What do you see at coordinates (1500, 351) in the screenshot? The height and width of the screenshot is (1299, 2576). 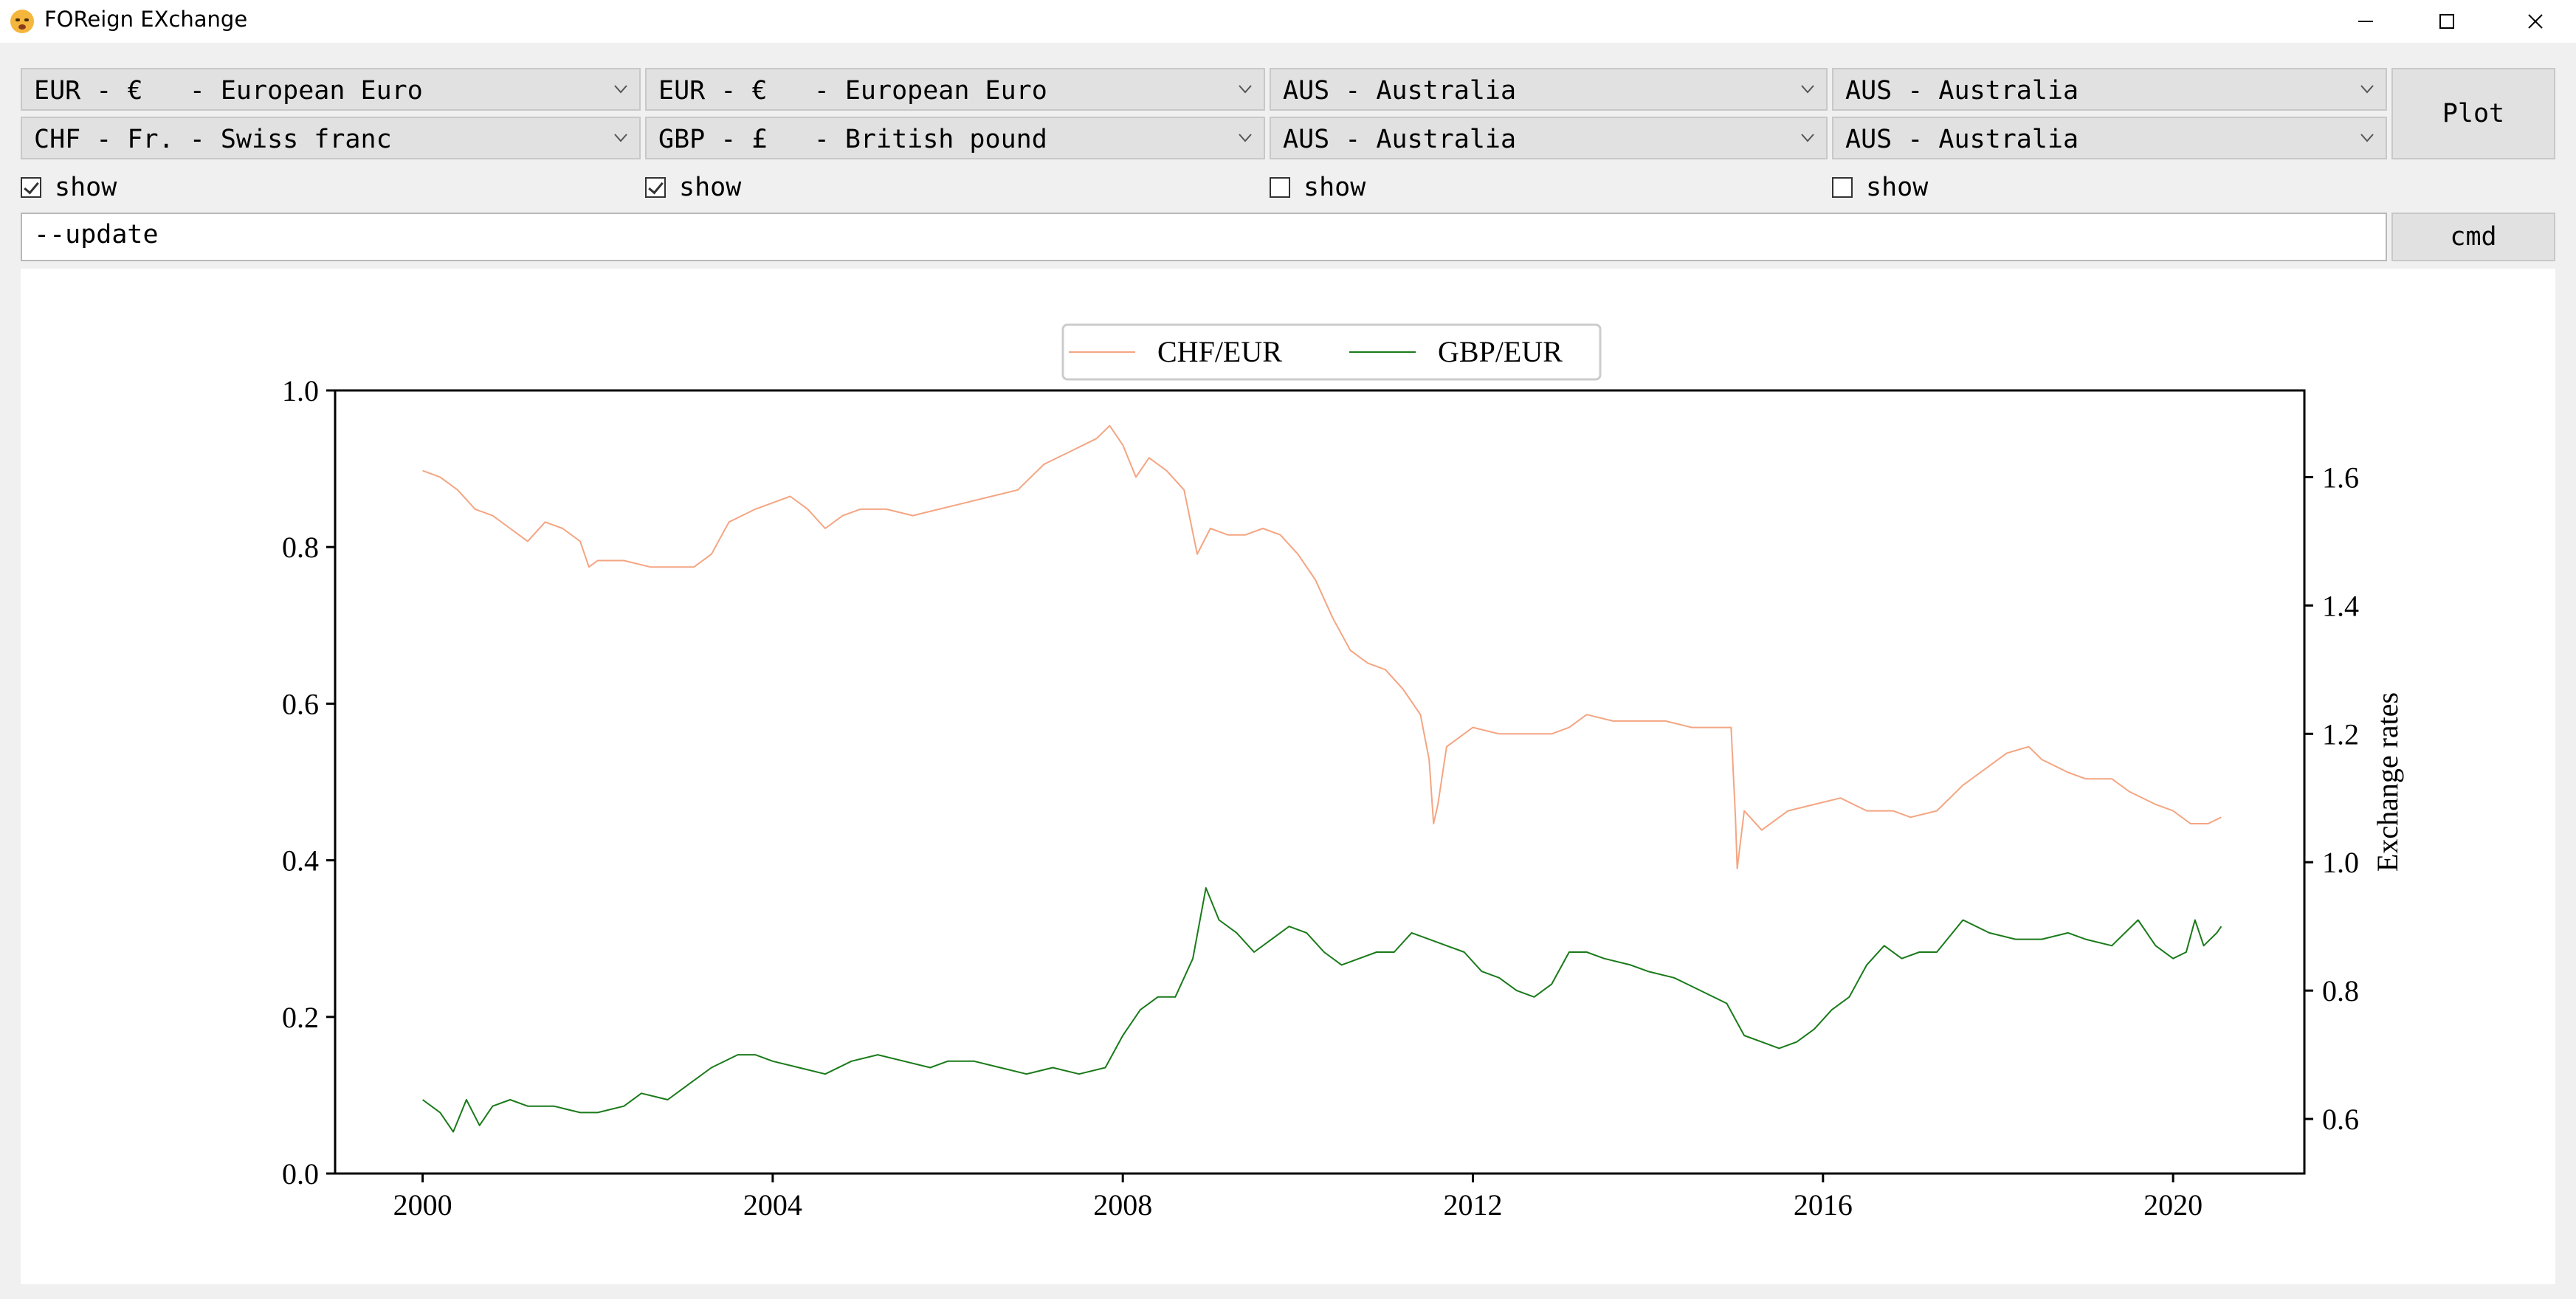 I see `legend-label-gbp-eur: GBP/EUR` at bounding box center [1500, 351].